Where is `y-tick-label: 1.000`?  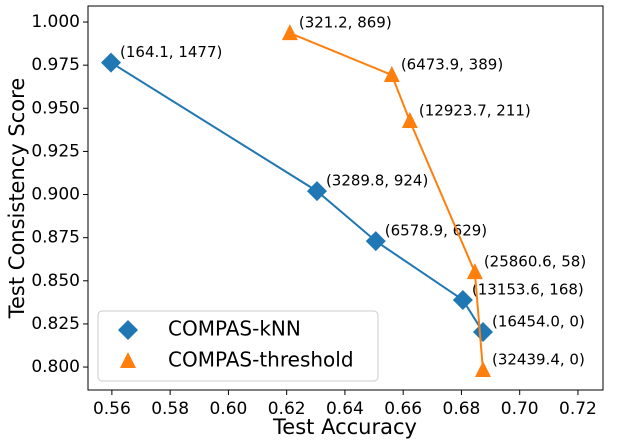 y-tick-label: 1.000 is located at coordinates (55, 22).